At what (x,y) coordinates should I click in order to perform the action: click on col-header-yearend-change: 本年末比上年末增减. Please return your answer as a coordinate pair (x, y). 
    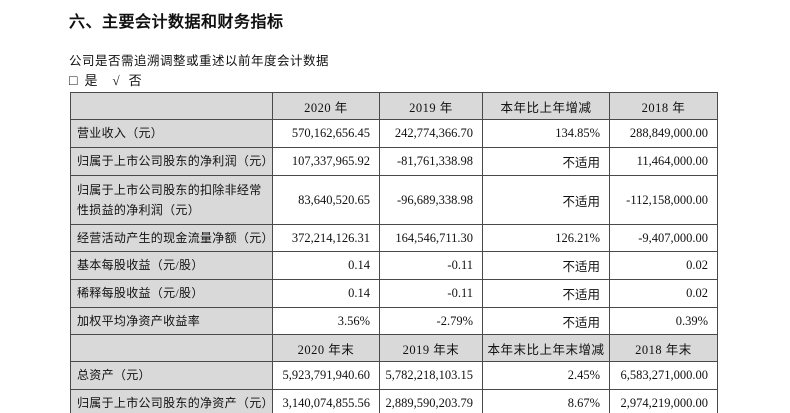
    Looking at the image, I should click on (546, 348).